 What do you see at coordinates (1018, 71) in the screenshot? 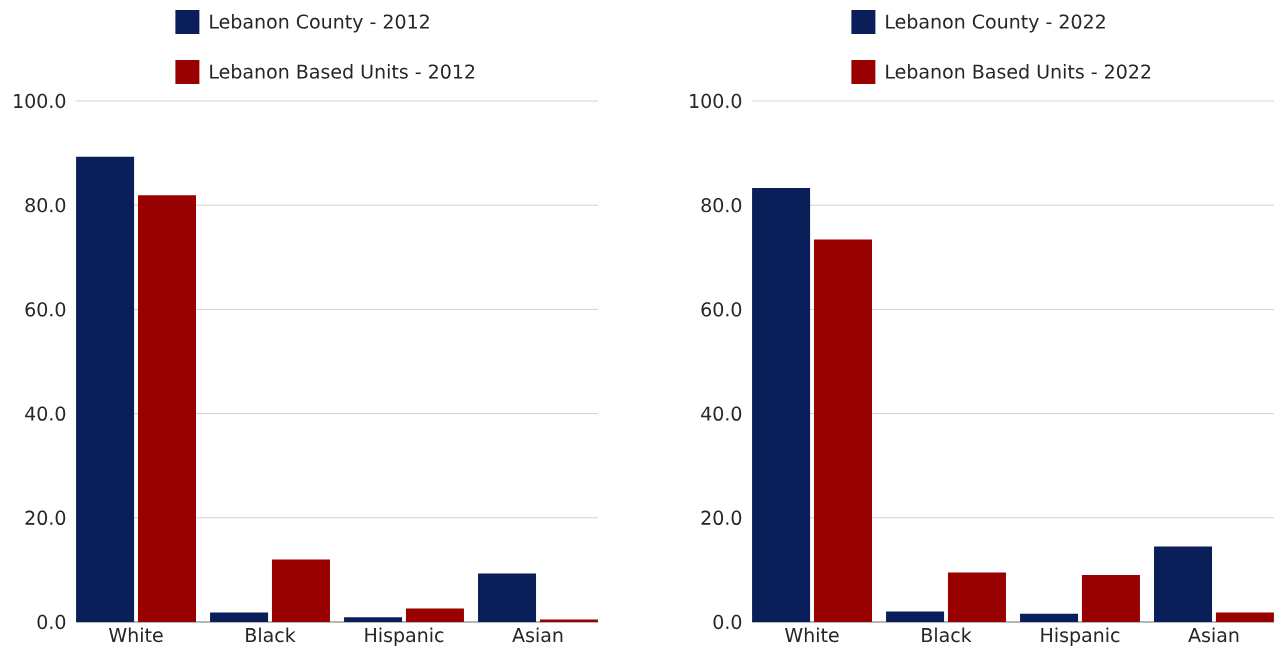
I see `legend-label: Lebanon Based Units - 2022` at bounding box center [1018, 71].